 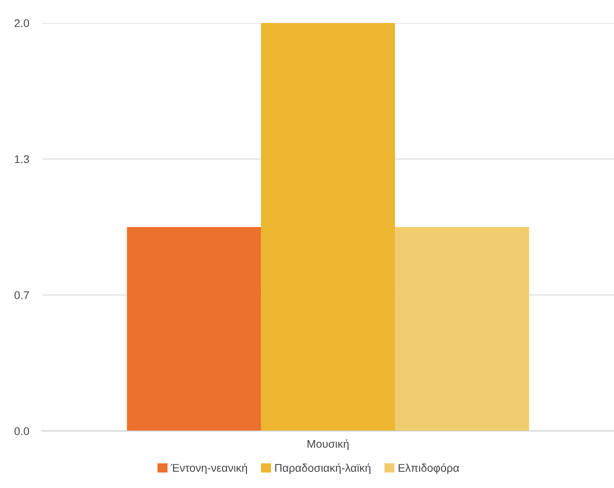 What do you see at coordinates (21, 295) in the screenshot?
I see `y-tick-label: 0.7` at bounding box center [21, 295].